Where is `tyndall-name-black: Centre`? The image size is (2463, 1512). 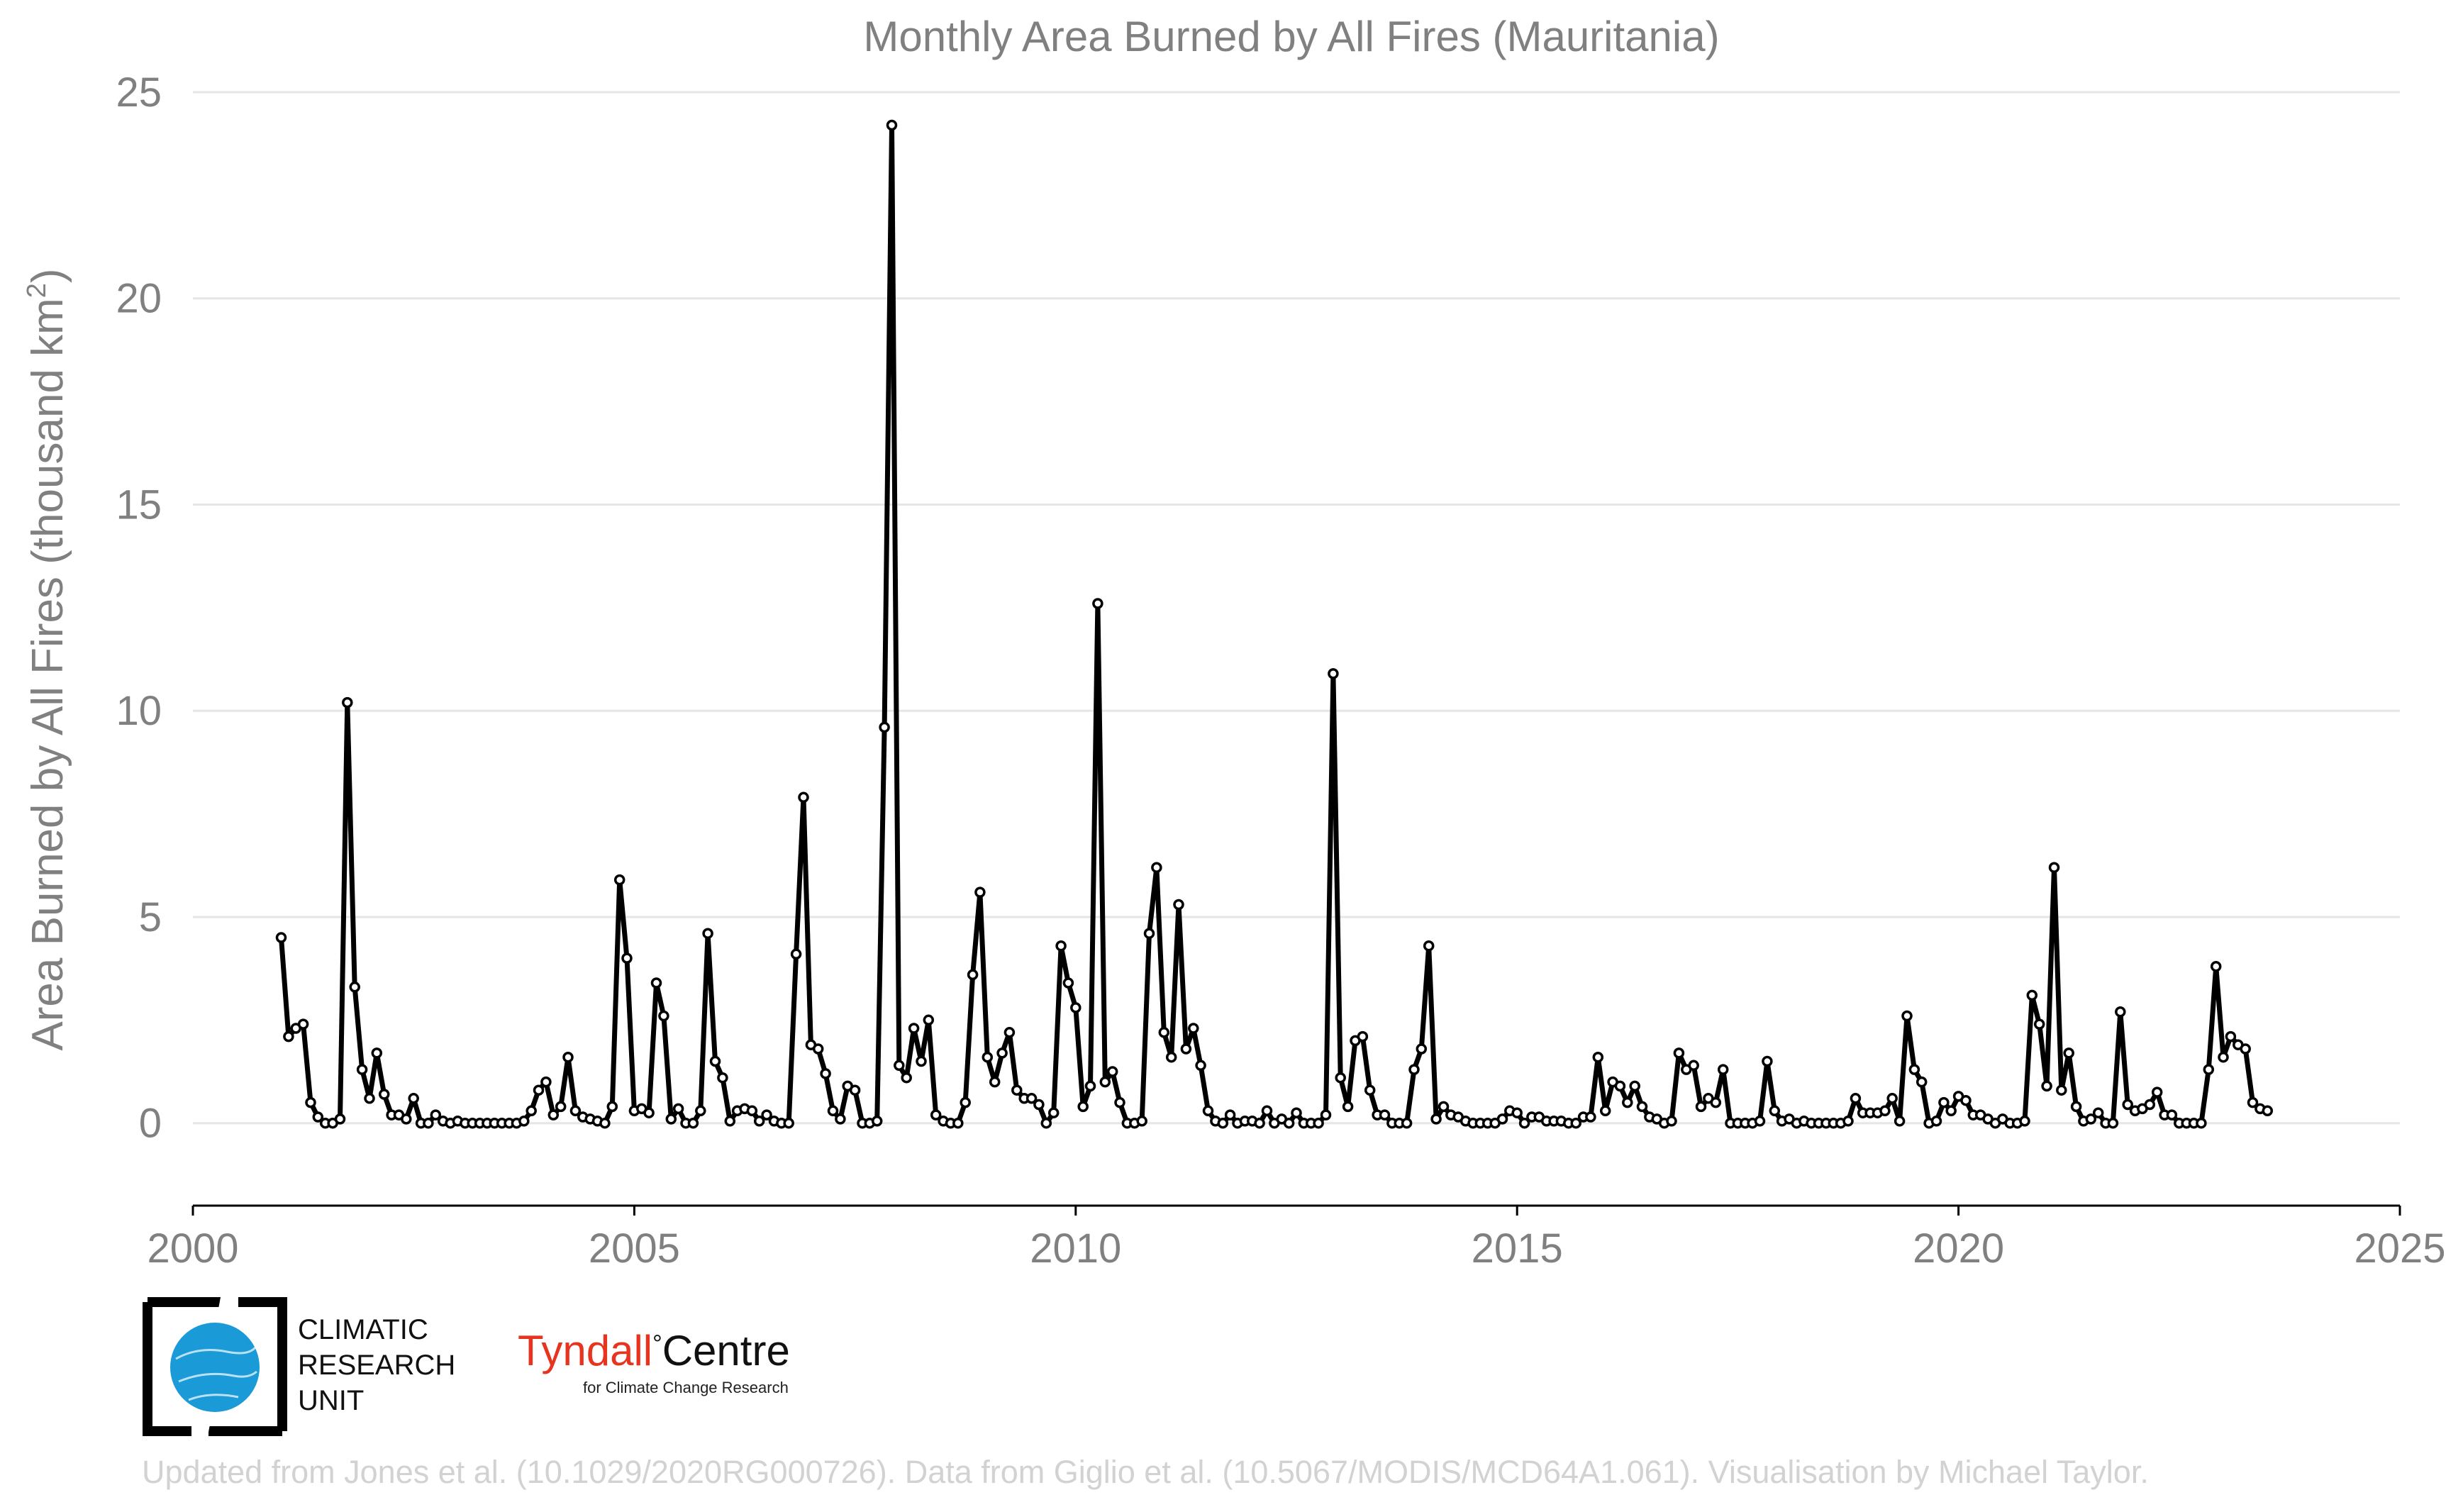 tyndall-name-black: Centre is located at coordinates (726, 1350).